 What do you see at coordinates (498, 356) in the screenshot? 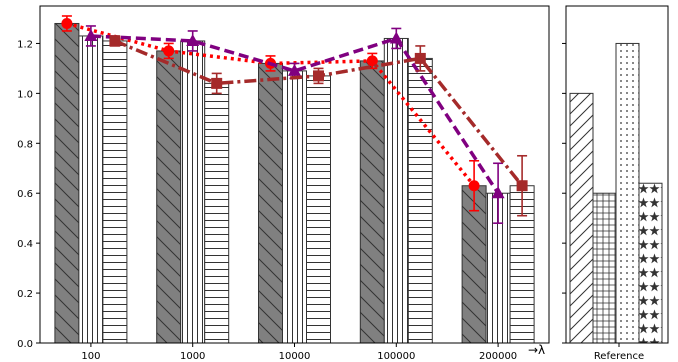
I see `x-tick-label: 200000` at bounding box center [498, 356].